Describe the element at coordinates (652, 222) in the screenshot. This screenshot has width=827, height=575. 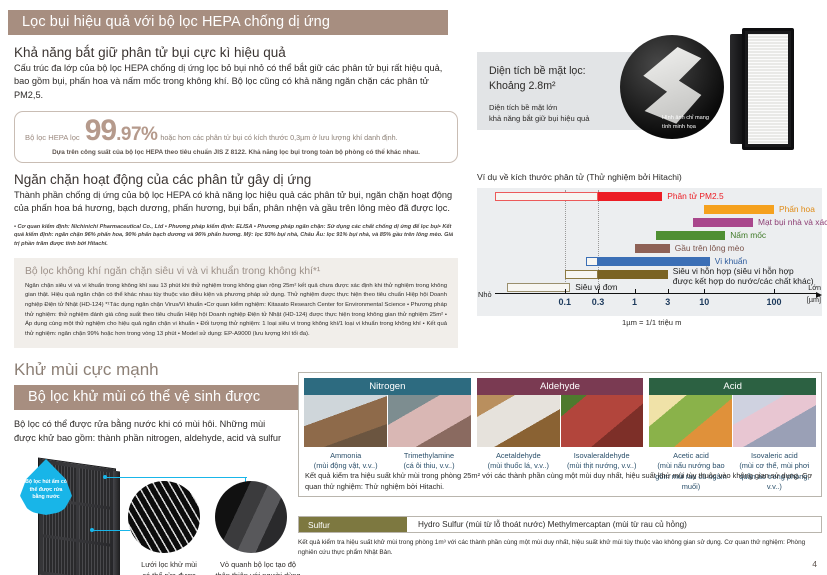
I see `chart-bar-row: Mạt bụi nhà và xác sinh vật` at that location.